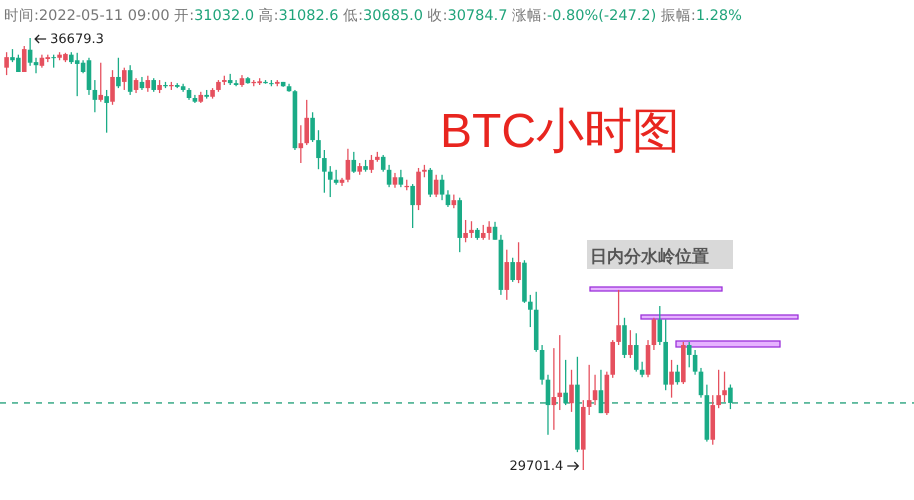 The height and width of the screenshot is (500, 914). I want to click on annotation: 29701.4, so click(537, 466).